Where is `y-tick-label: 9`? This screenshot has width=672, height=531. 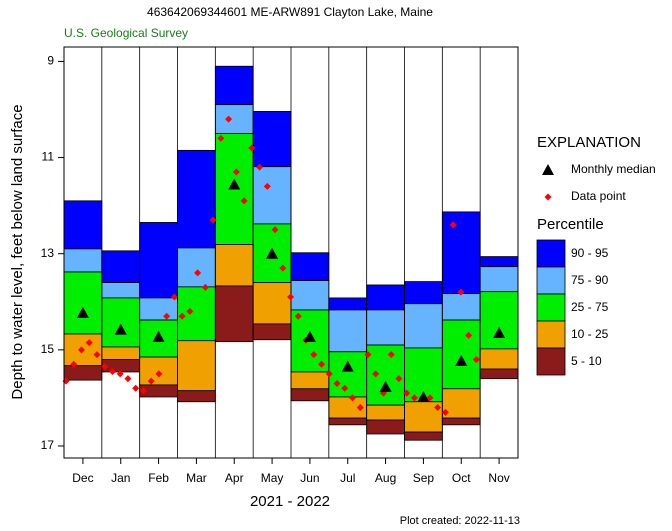 y-tick-label: 9 is located at coordinates (50, 61).